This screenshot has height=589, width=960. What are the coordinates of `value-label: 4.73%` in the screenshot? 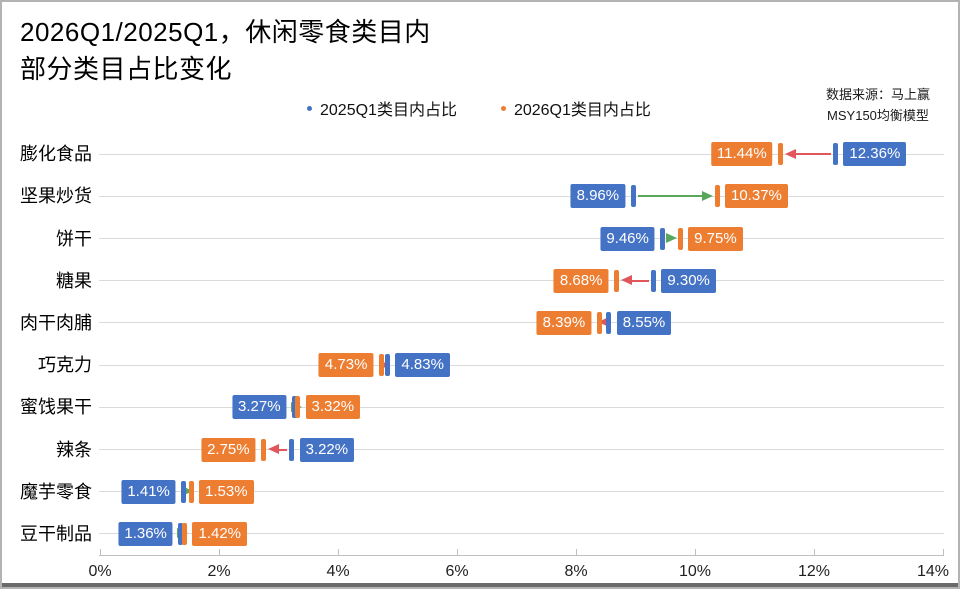 It's located at (346, 365).